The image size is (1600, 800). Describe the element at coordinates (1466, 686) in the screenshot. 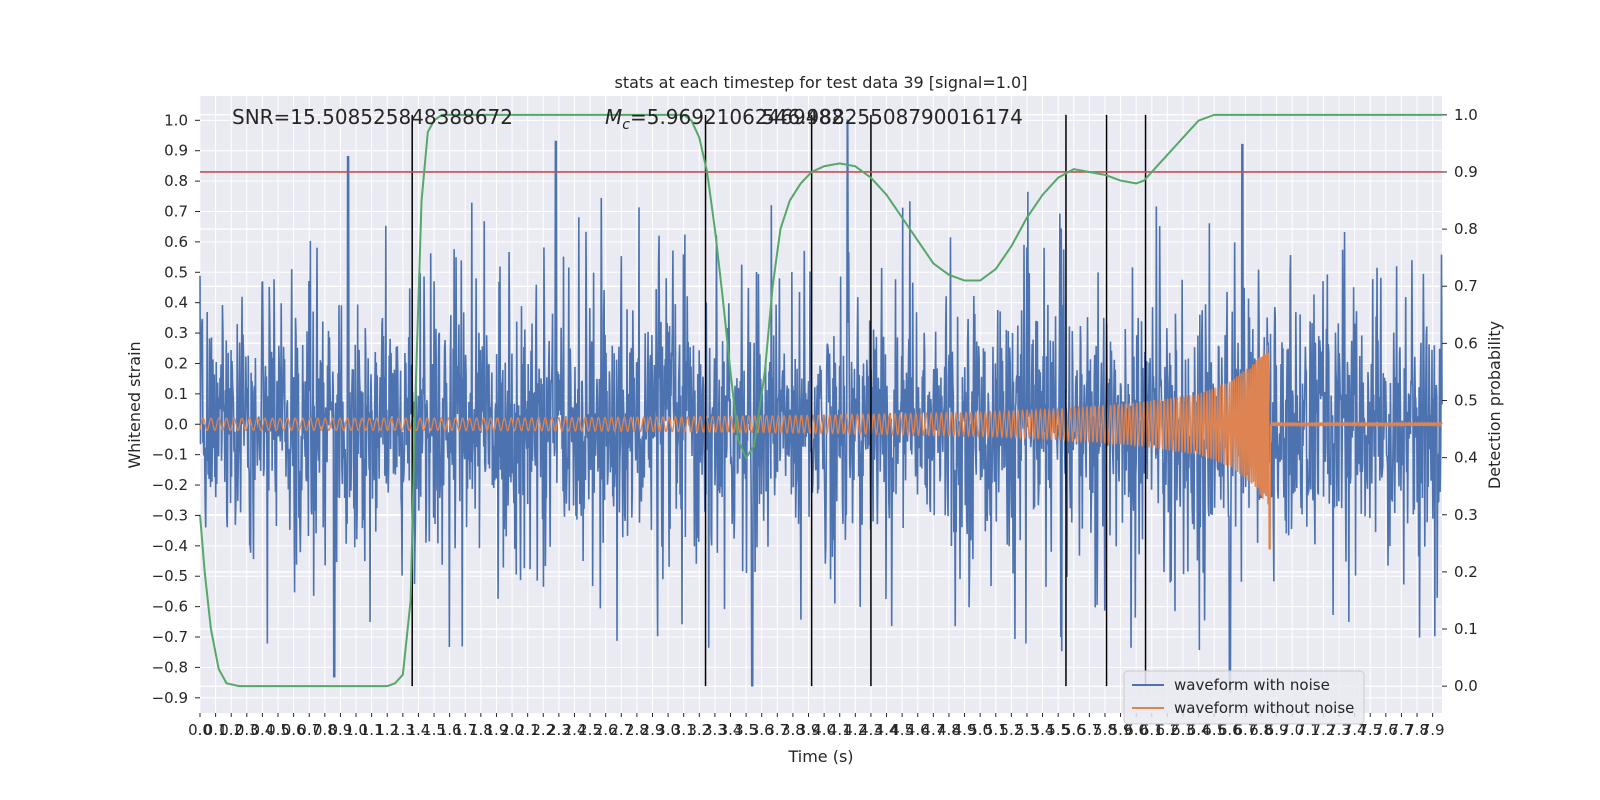

I see `y-tick-label-right: 0.0` at that location.